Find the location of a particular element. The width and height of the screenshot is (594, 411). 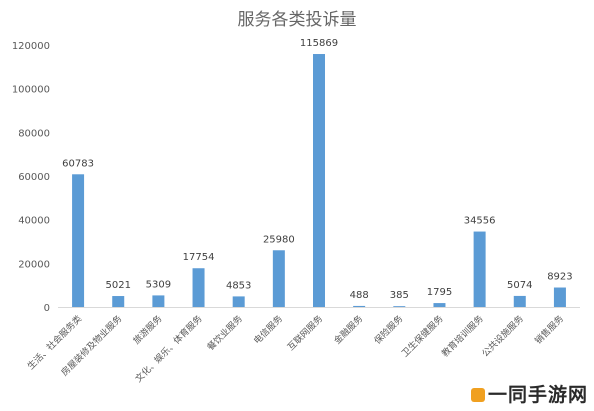

data-label: 8923 is located at coordinates (559, 277).